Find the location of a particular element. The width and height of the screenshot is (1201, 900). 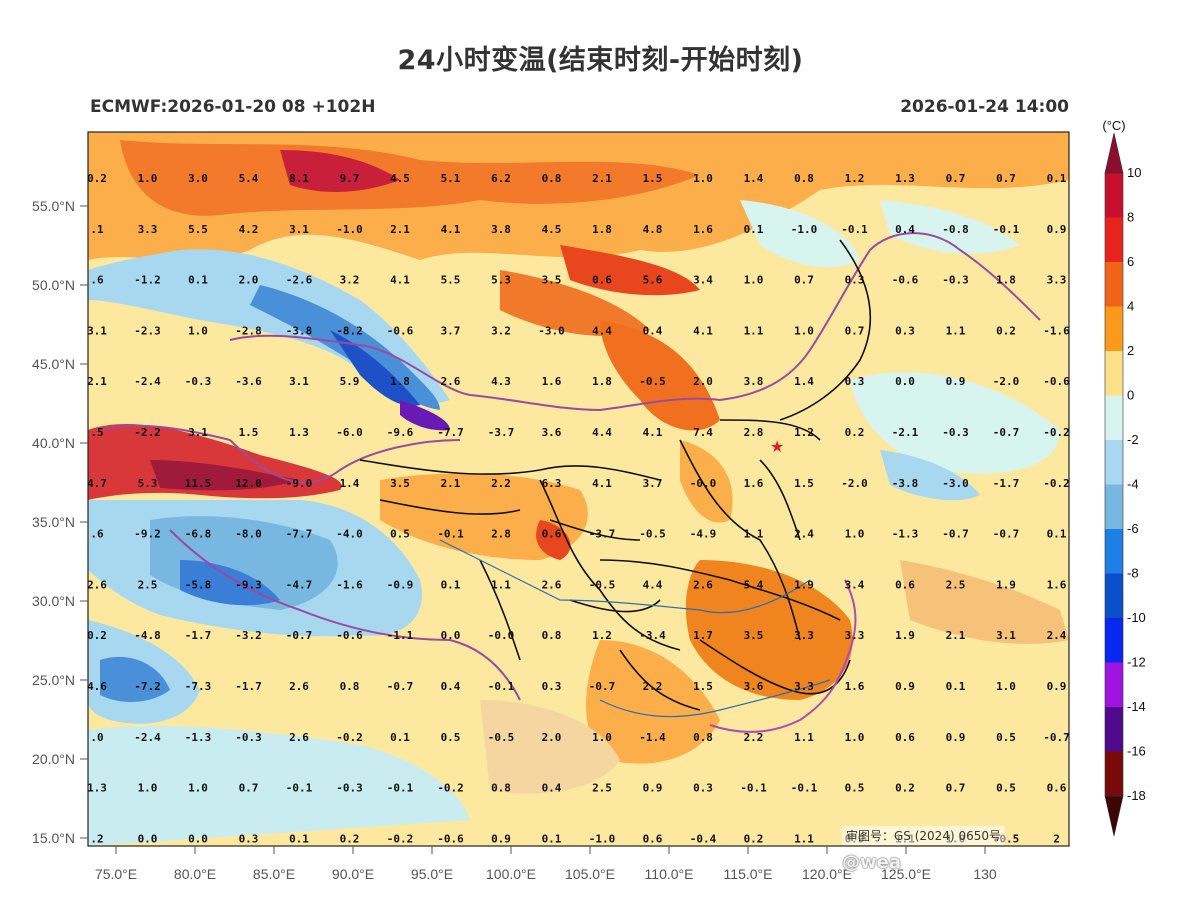

lat-tick-label: 25.0°N is located at coordinates (53, 680).